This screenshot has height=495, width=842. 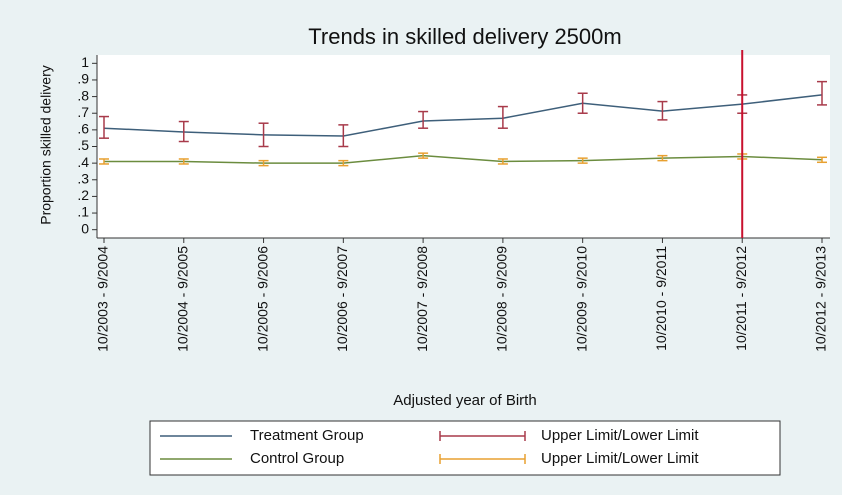 I want to click on x-tick-label: 10/2010 - 9/2011, so click(x=661, y=298).